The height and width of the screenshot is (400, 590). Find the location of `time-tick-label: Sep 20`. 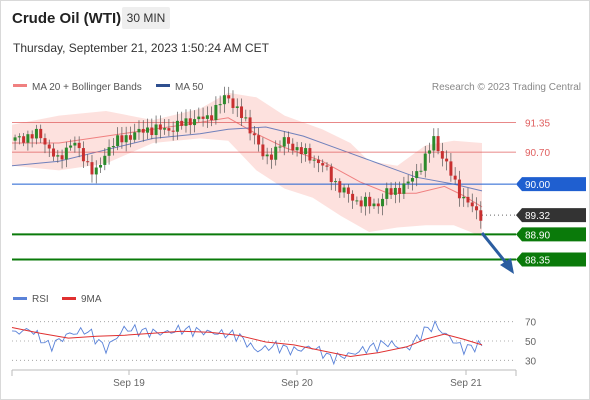

time-tick-label: Sep 20 is located at coordinates (297, 383).